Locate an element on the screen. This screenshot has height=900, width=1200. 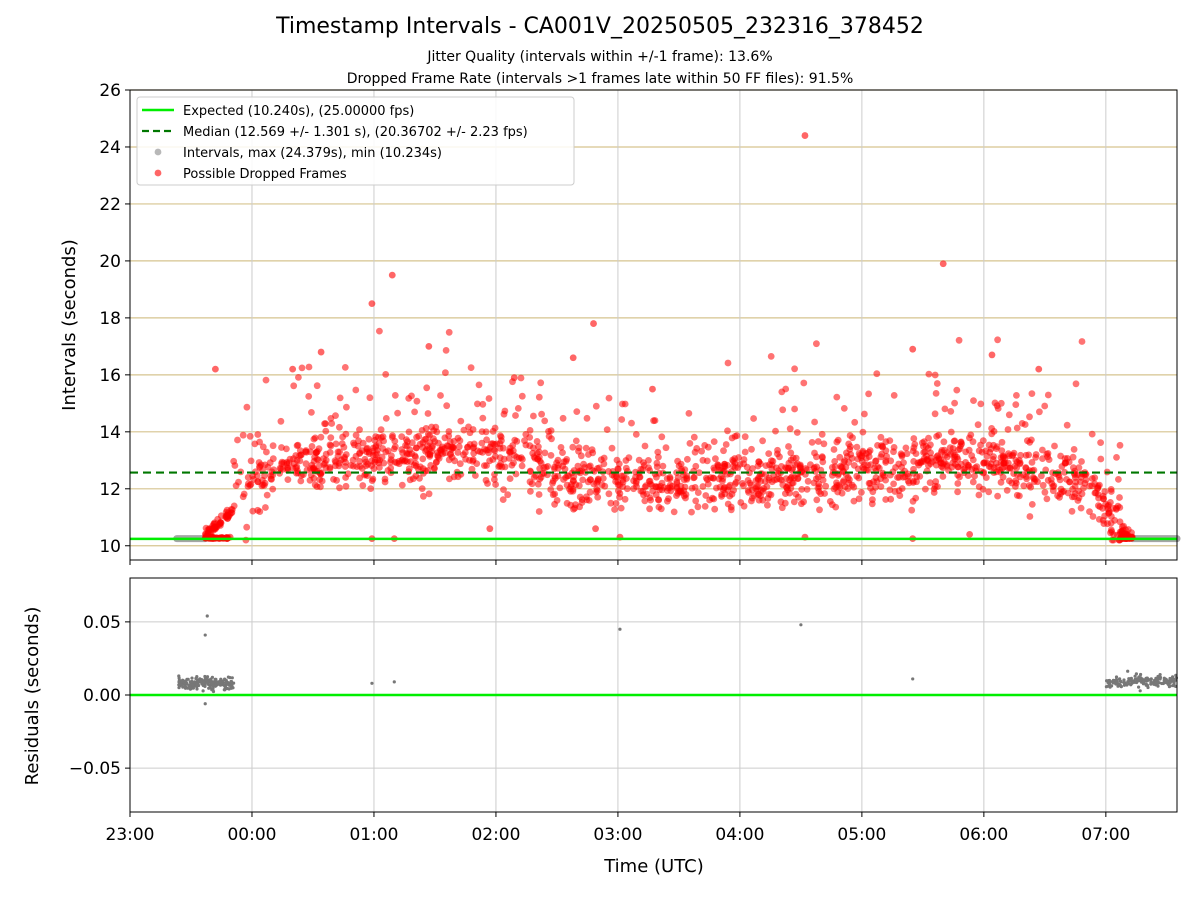
intervals-y-axis-label: Intervals (seconds) is located at coordinates (69, 325).